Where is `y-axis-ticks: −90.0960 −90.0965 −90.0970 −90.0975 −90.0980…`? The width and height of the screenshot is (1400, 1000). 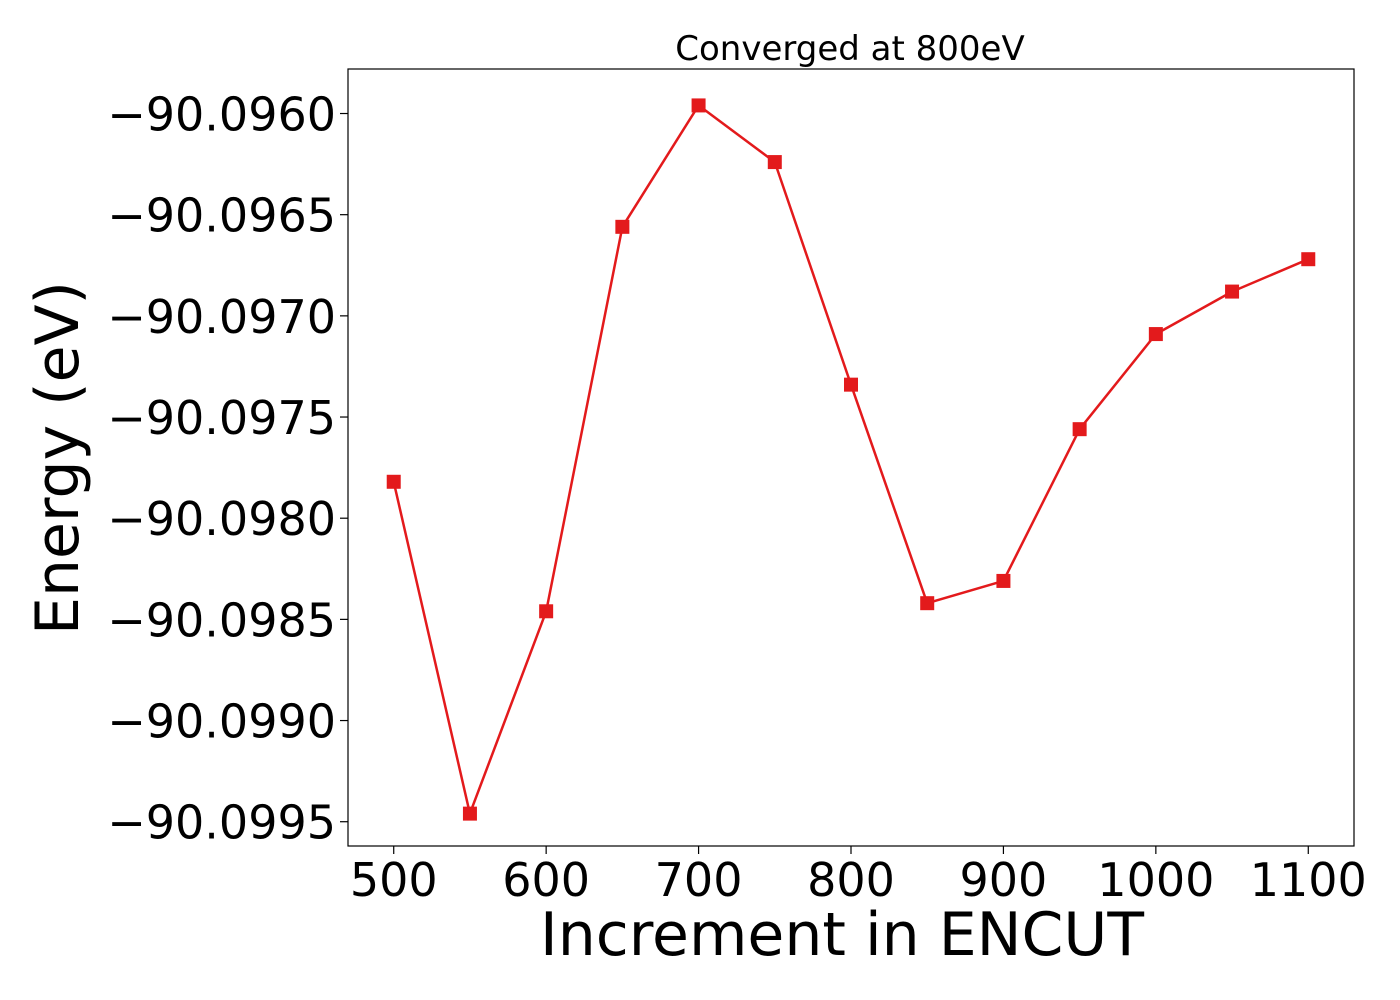
y-axis-ticks: −90.0960 −90.0965 −90.0970 −90.0975 −90.0980… is located at coordinates (227, 469).